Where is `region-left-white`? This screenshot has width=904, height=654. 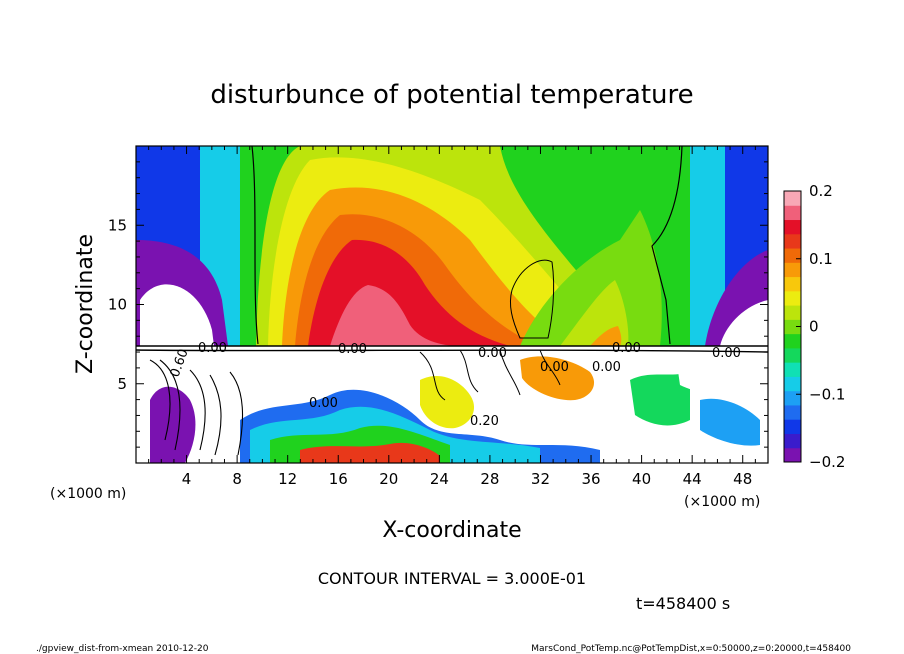
region-left-white is located at coordinates (177, 315).